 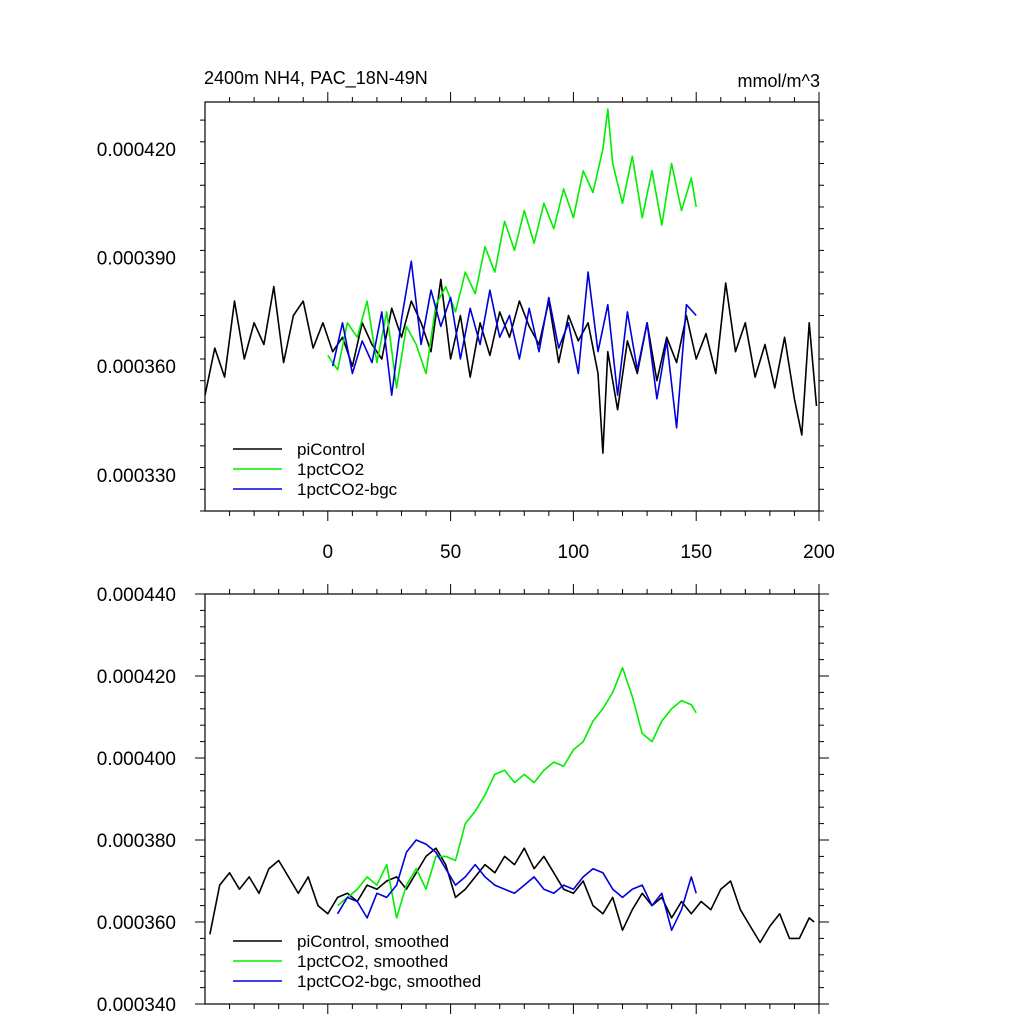 I want to click on x-tick-label: 0, so click(x=328, y=552).